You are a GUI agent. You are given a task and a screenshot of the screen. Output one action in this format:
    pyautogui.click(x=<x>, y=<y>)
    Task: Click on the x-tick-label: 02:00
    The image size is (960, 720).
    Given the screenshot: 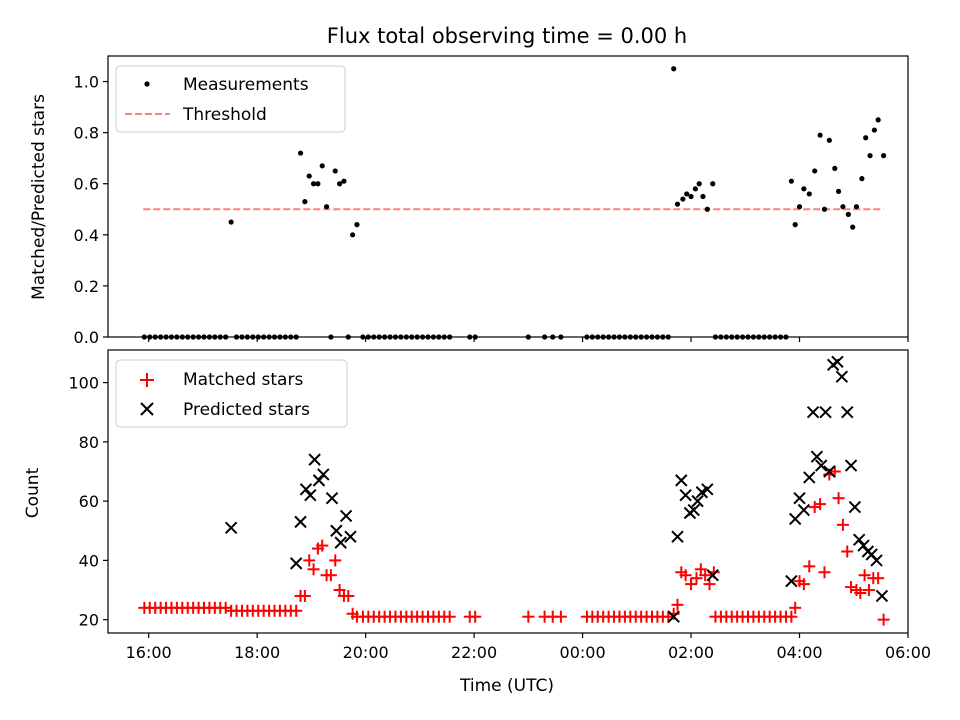 What is the action you would take?
    pyautogui.click(x=691, y=652)
    